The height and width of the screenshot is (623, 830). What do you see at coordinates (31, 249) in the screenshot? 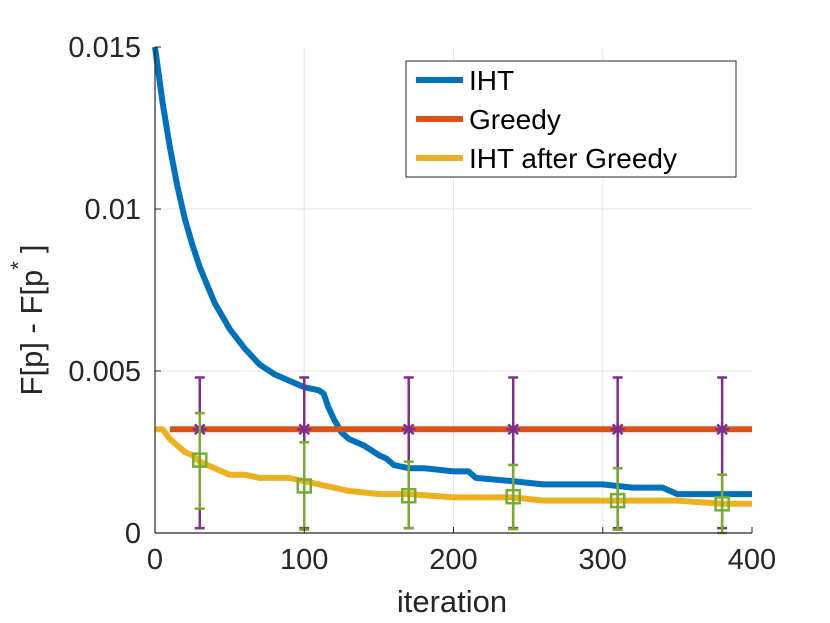
I see `y-axis-label-close: ]` at bounding box center [31, 249].